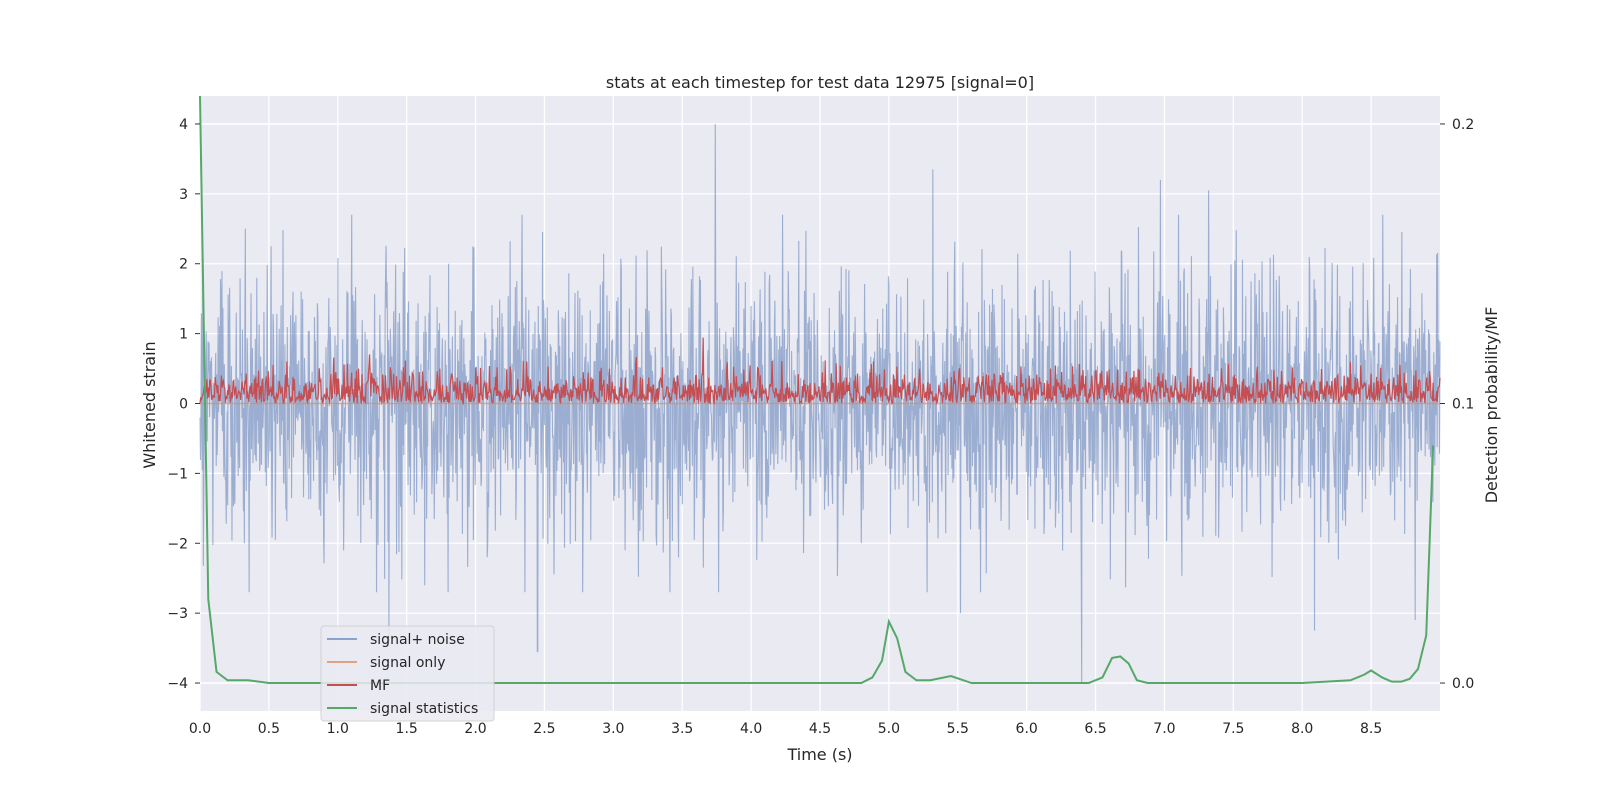  I want to click on x-tick-label: 0.5, so click(269, 729).